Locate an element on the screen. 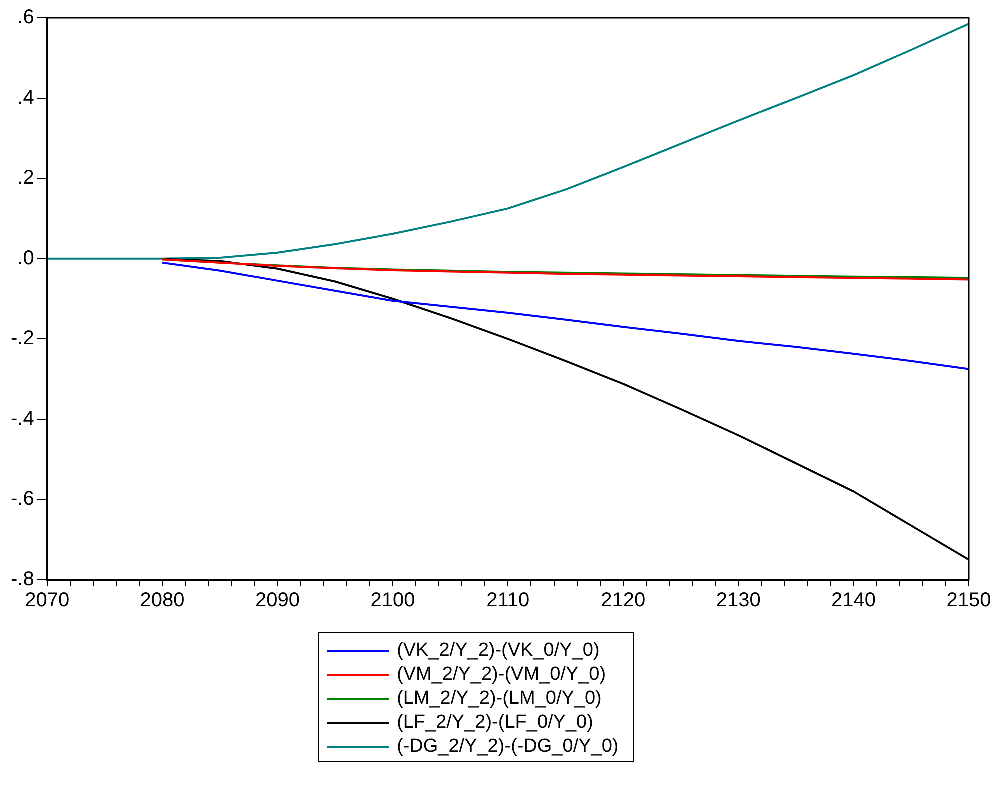 The width and height of the screenshot is (999, 801). legend-label: (VK_2/Y_2)-(VK_0/Y_0) is located at coordinates (498, 651).